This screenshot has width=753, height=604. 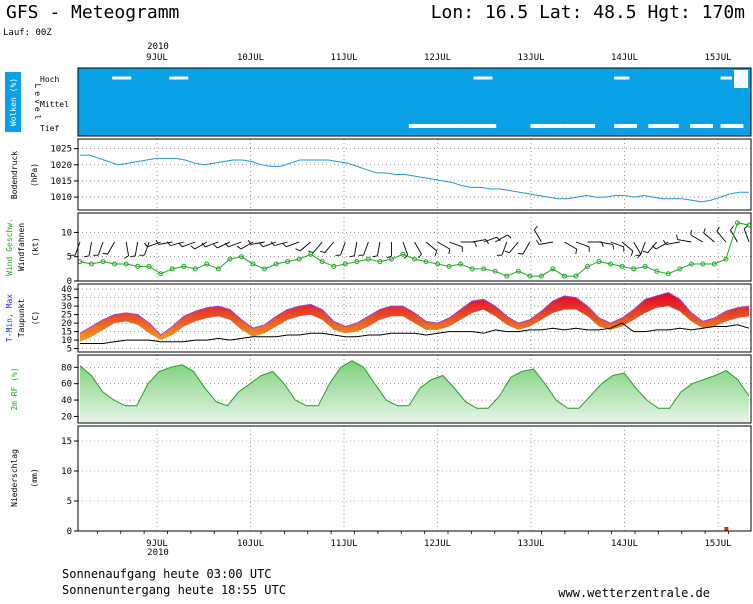 What do you see at coordinates (157, 58) in the screenshot?
I see `day-label-top: 9JUL` at bounding box center [157, 58].